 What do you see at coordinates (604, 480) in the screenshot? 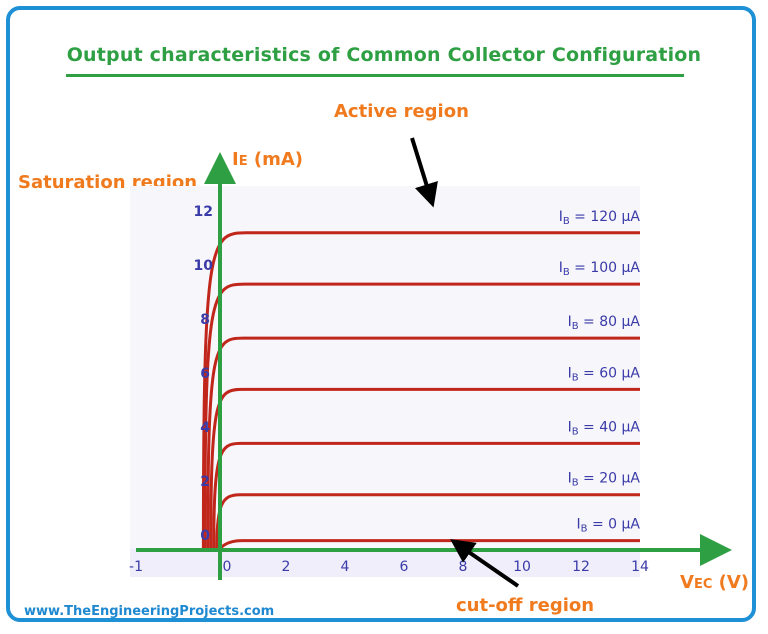
I see `series-label: IB = 20 μA` at bounding box center [604, 480].